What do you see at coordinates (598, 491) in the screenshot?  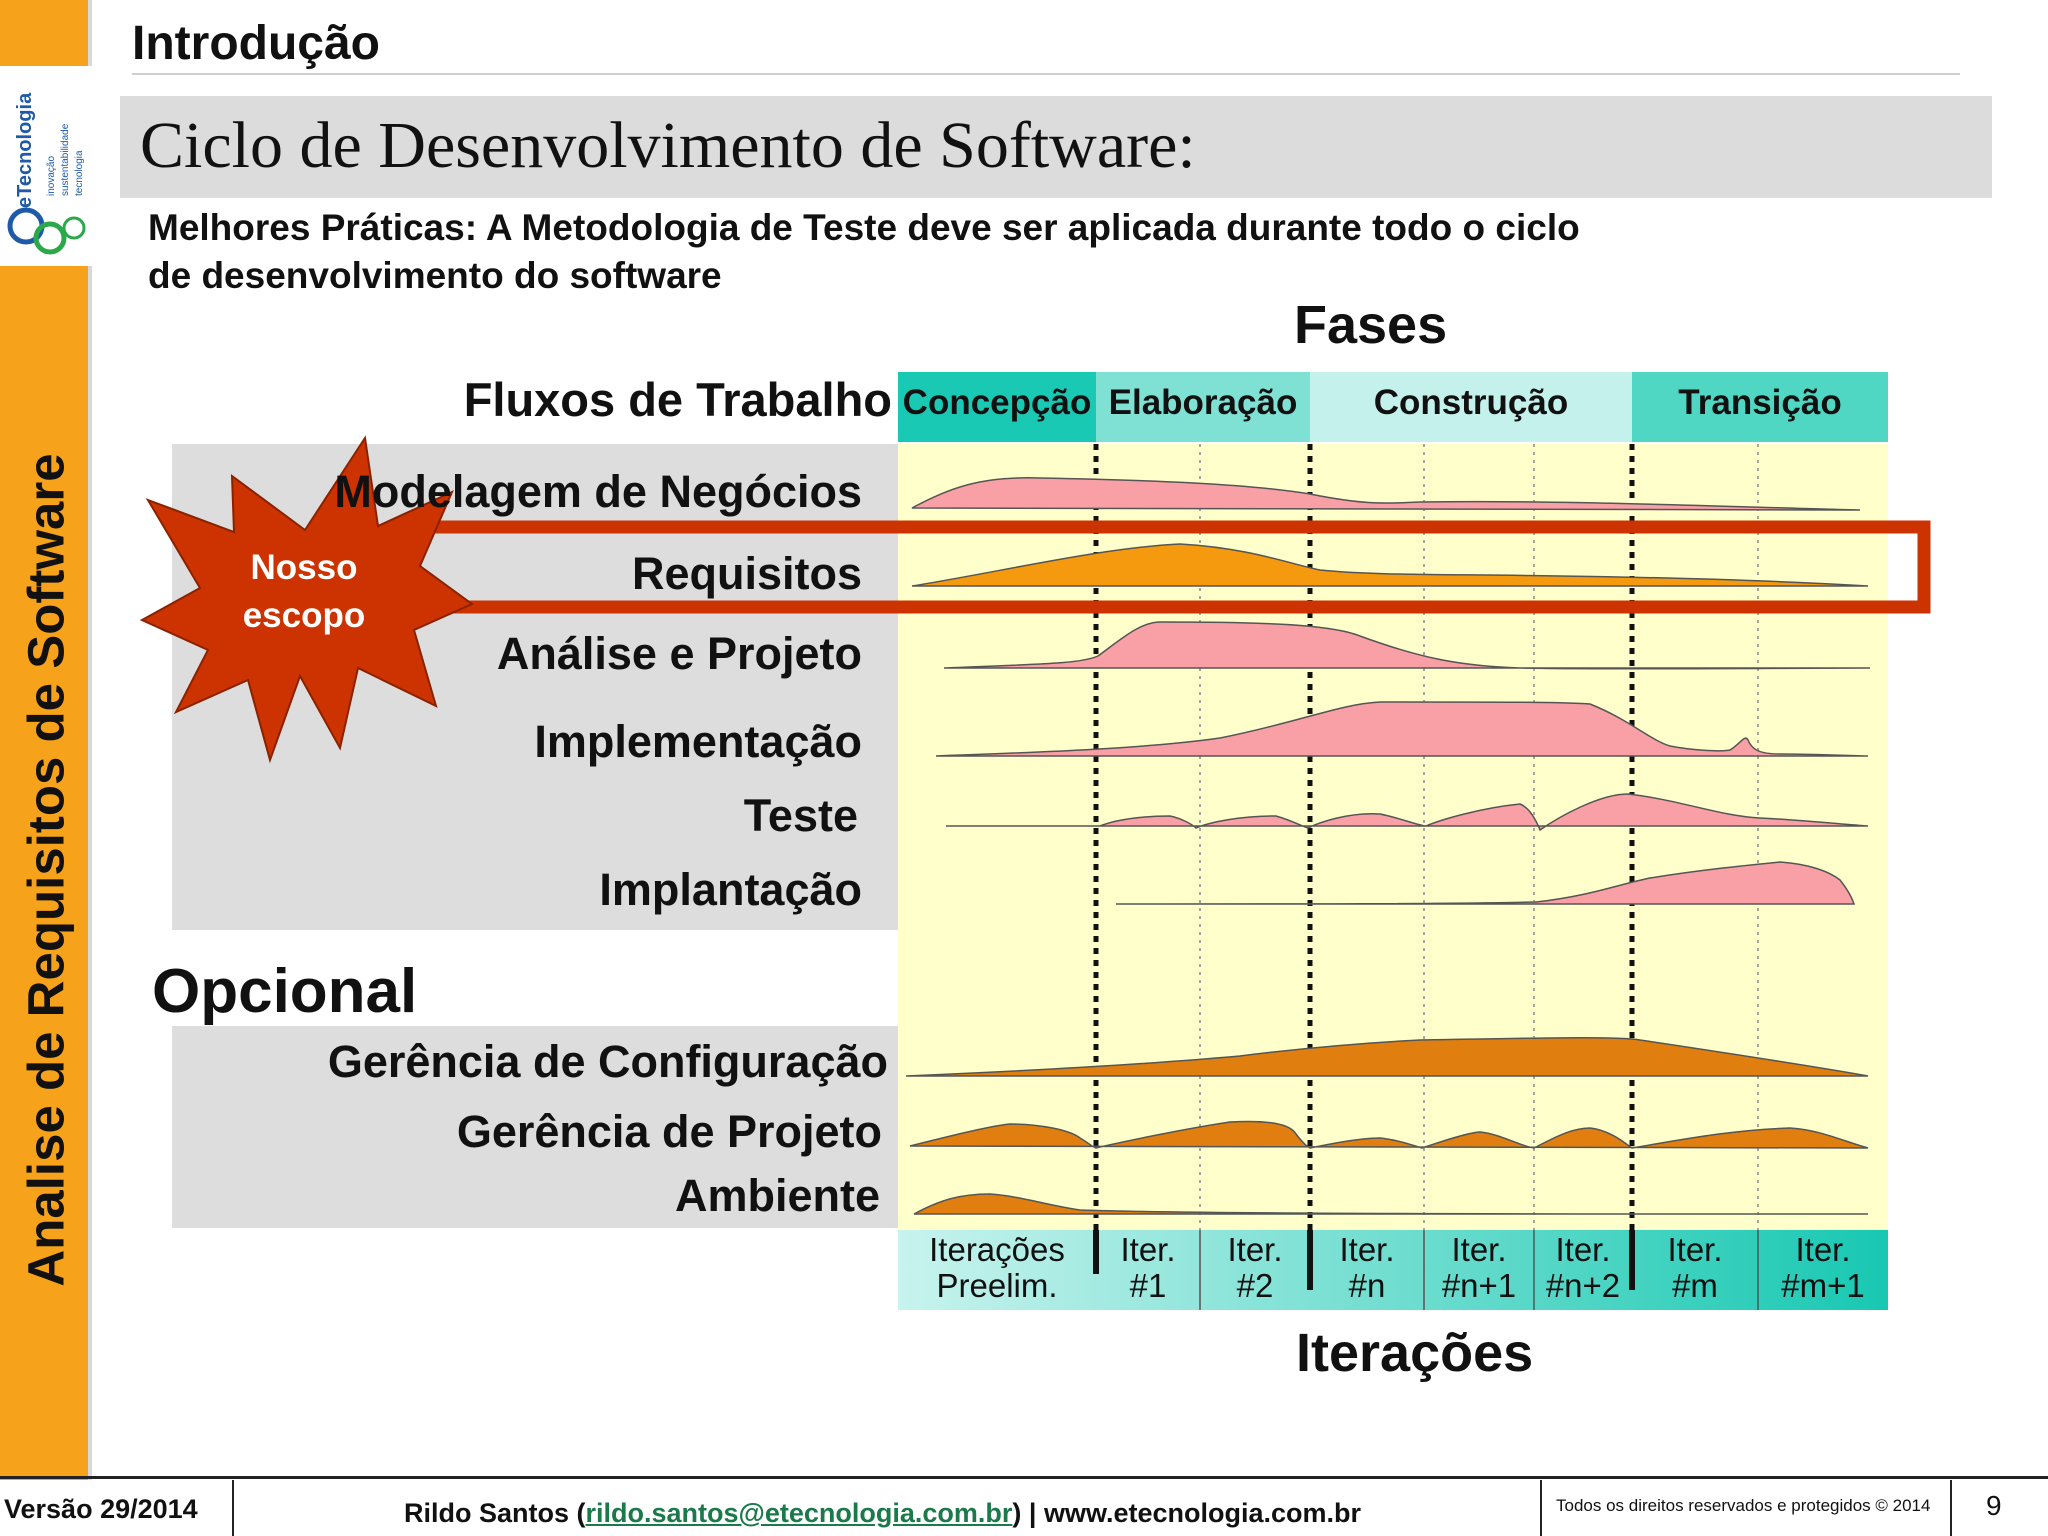 I see `workflow-modelagem: Modelagem de Negócios` at bounding box center [598, 491].